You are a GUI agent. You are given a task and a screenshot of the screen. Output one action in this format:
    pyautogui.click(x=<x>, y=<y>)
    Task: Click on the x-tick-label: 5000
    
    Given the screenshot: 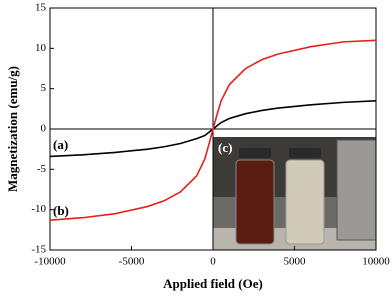 What is the action you would take?
    pyautogui.click(x=295, y=262)
    